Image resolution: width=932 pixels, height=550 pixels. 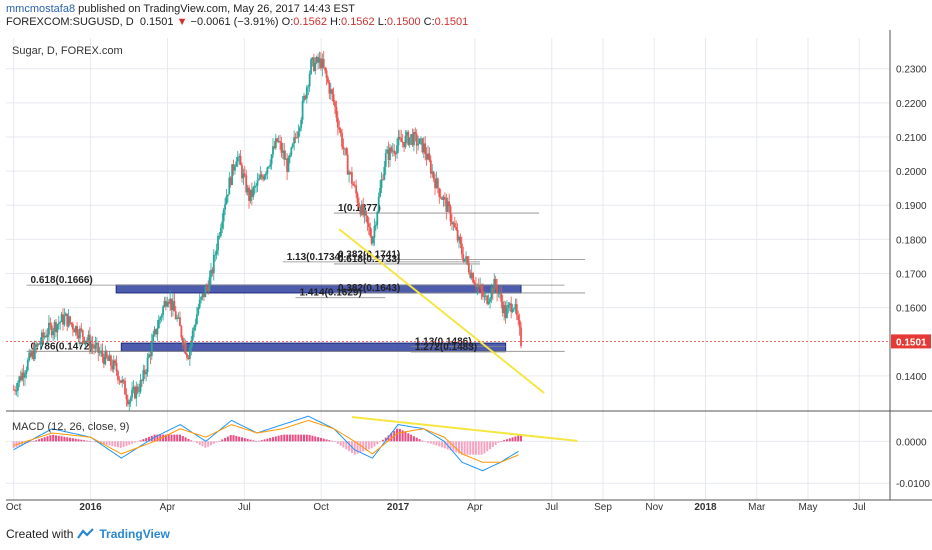 What do you see at coordinates (808, 507) in the screenshot?
I see `time-tick-label: May` at bounding box center [808, 507].